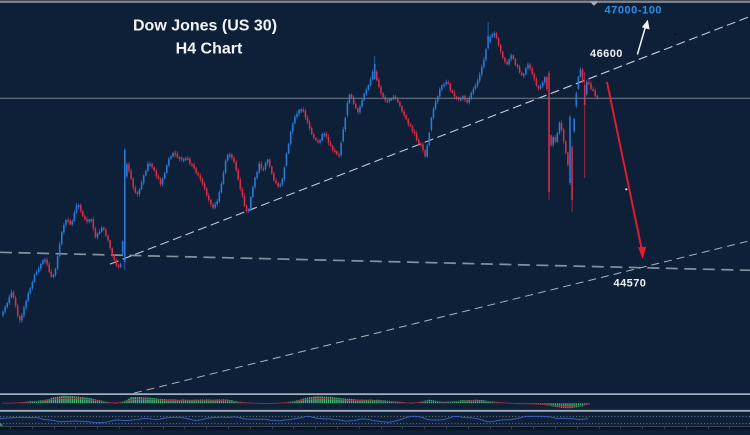  I want to click on svg-text: H4 Chart, so click(209, 49).